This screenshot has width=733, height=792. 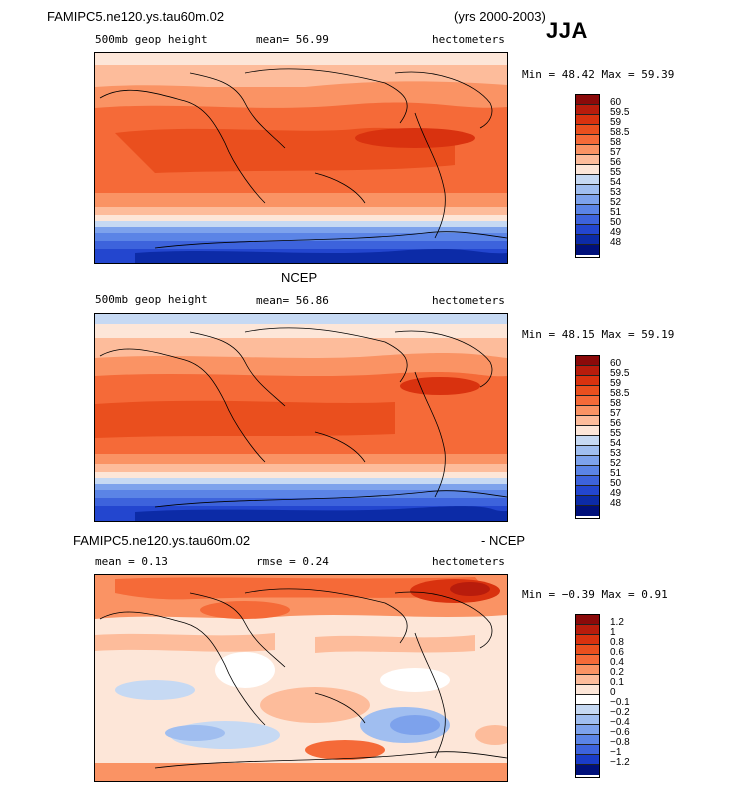 I want to click on panel3-title-left: FAMIPC5.ne120.ys.tau60m.02, so click(x=162, y=540).